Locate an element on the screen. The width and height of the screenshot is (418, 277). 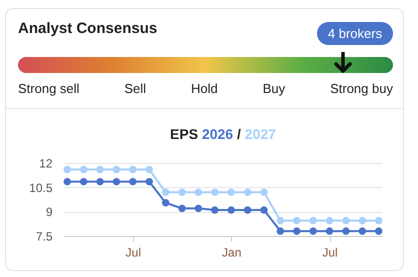
category-label: Hold is located at coordinates (204, 88).